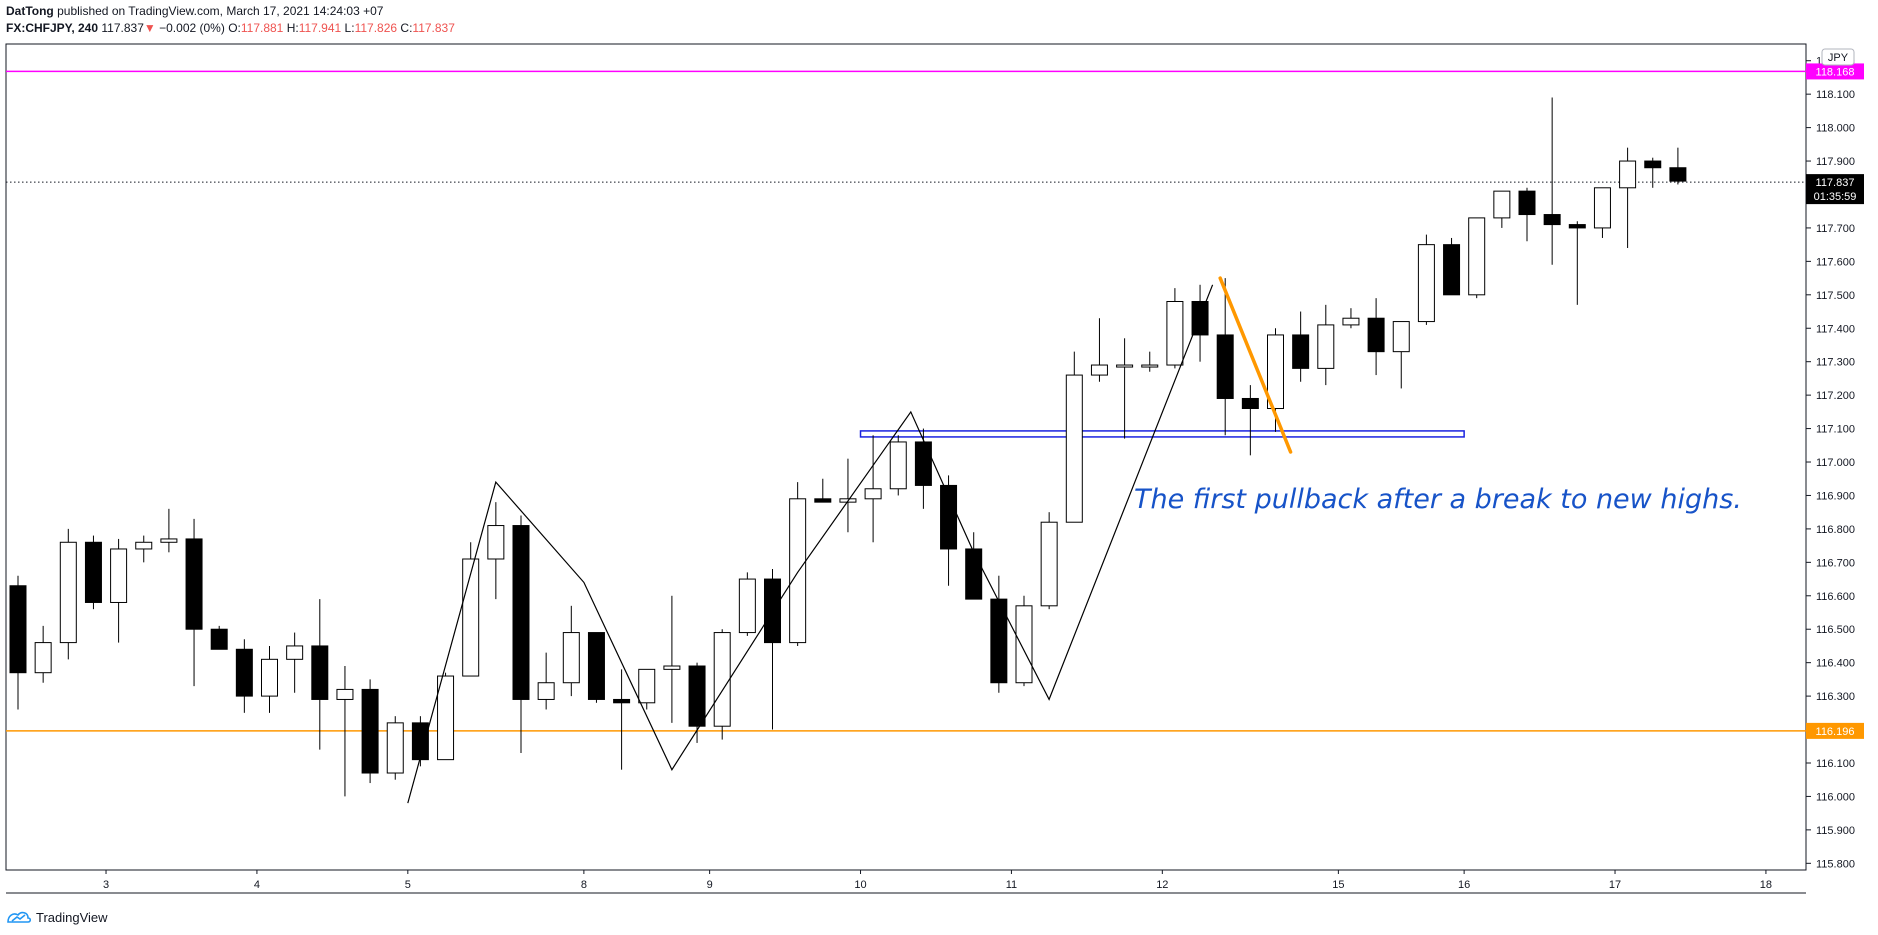 This screenshot has width=1878, height=935. Describe the element at coordinates (433, 28) in the screenshot. I see `close-value: 117.837` at that location.